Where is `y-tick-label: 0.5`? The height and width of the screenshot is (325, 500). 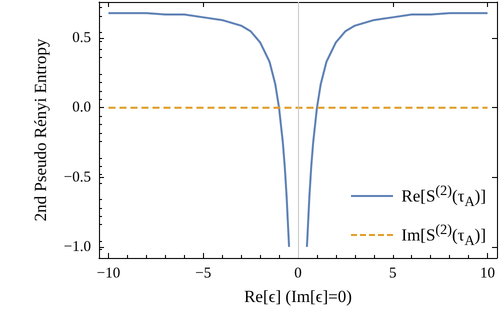 y-tick-label: 0.5 is located at coordinates (81, 38).